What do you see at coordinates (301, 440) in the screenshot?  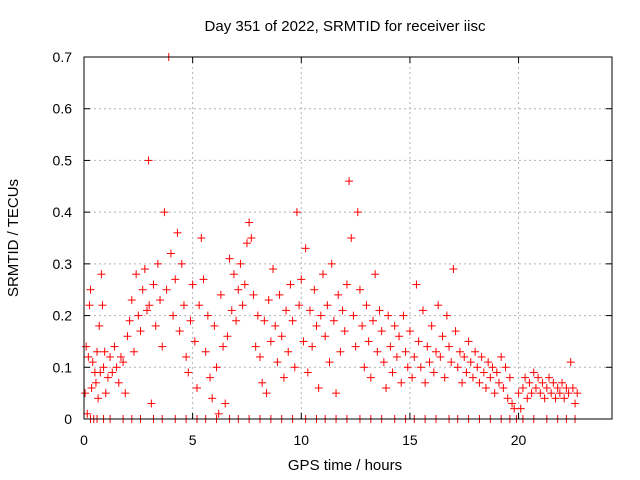 I see `x-tick-label: 10` at bounding box center [301, 440].